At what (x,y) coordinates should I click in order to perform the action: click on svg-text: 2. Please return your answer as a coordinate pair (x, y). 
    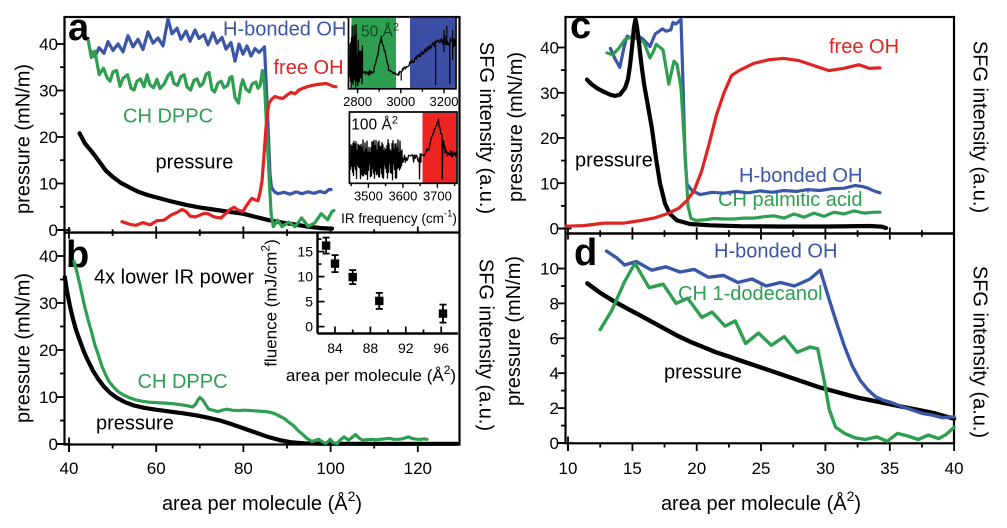
    Looking at the image, I should click on (554, 408).